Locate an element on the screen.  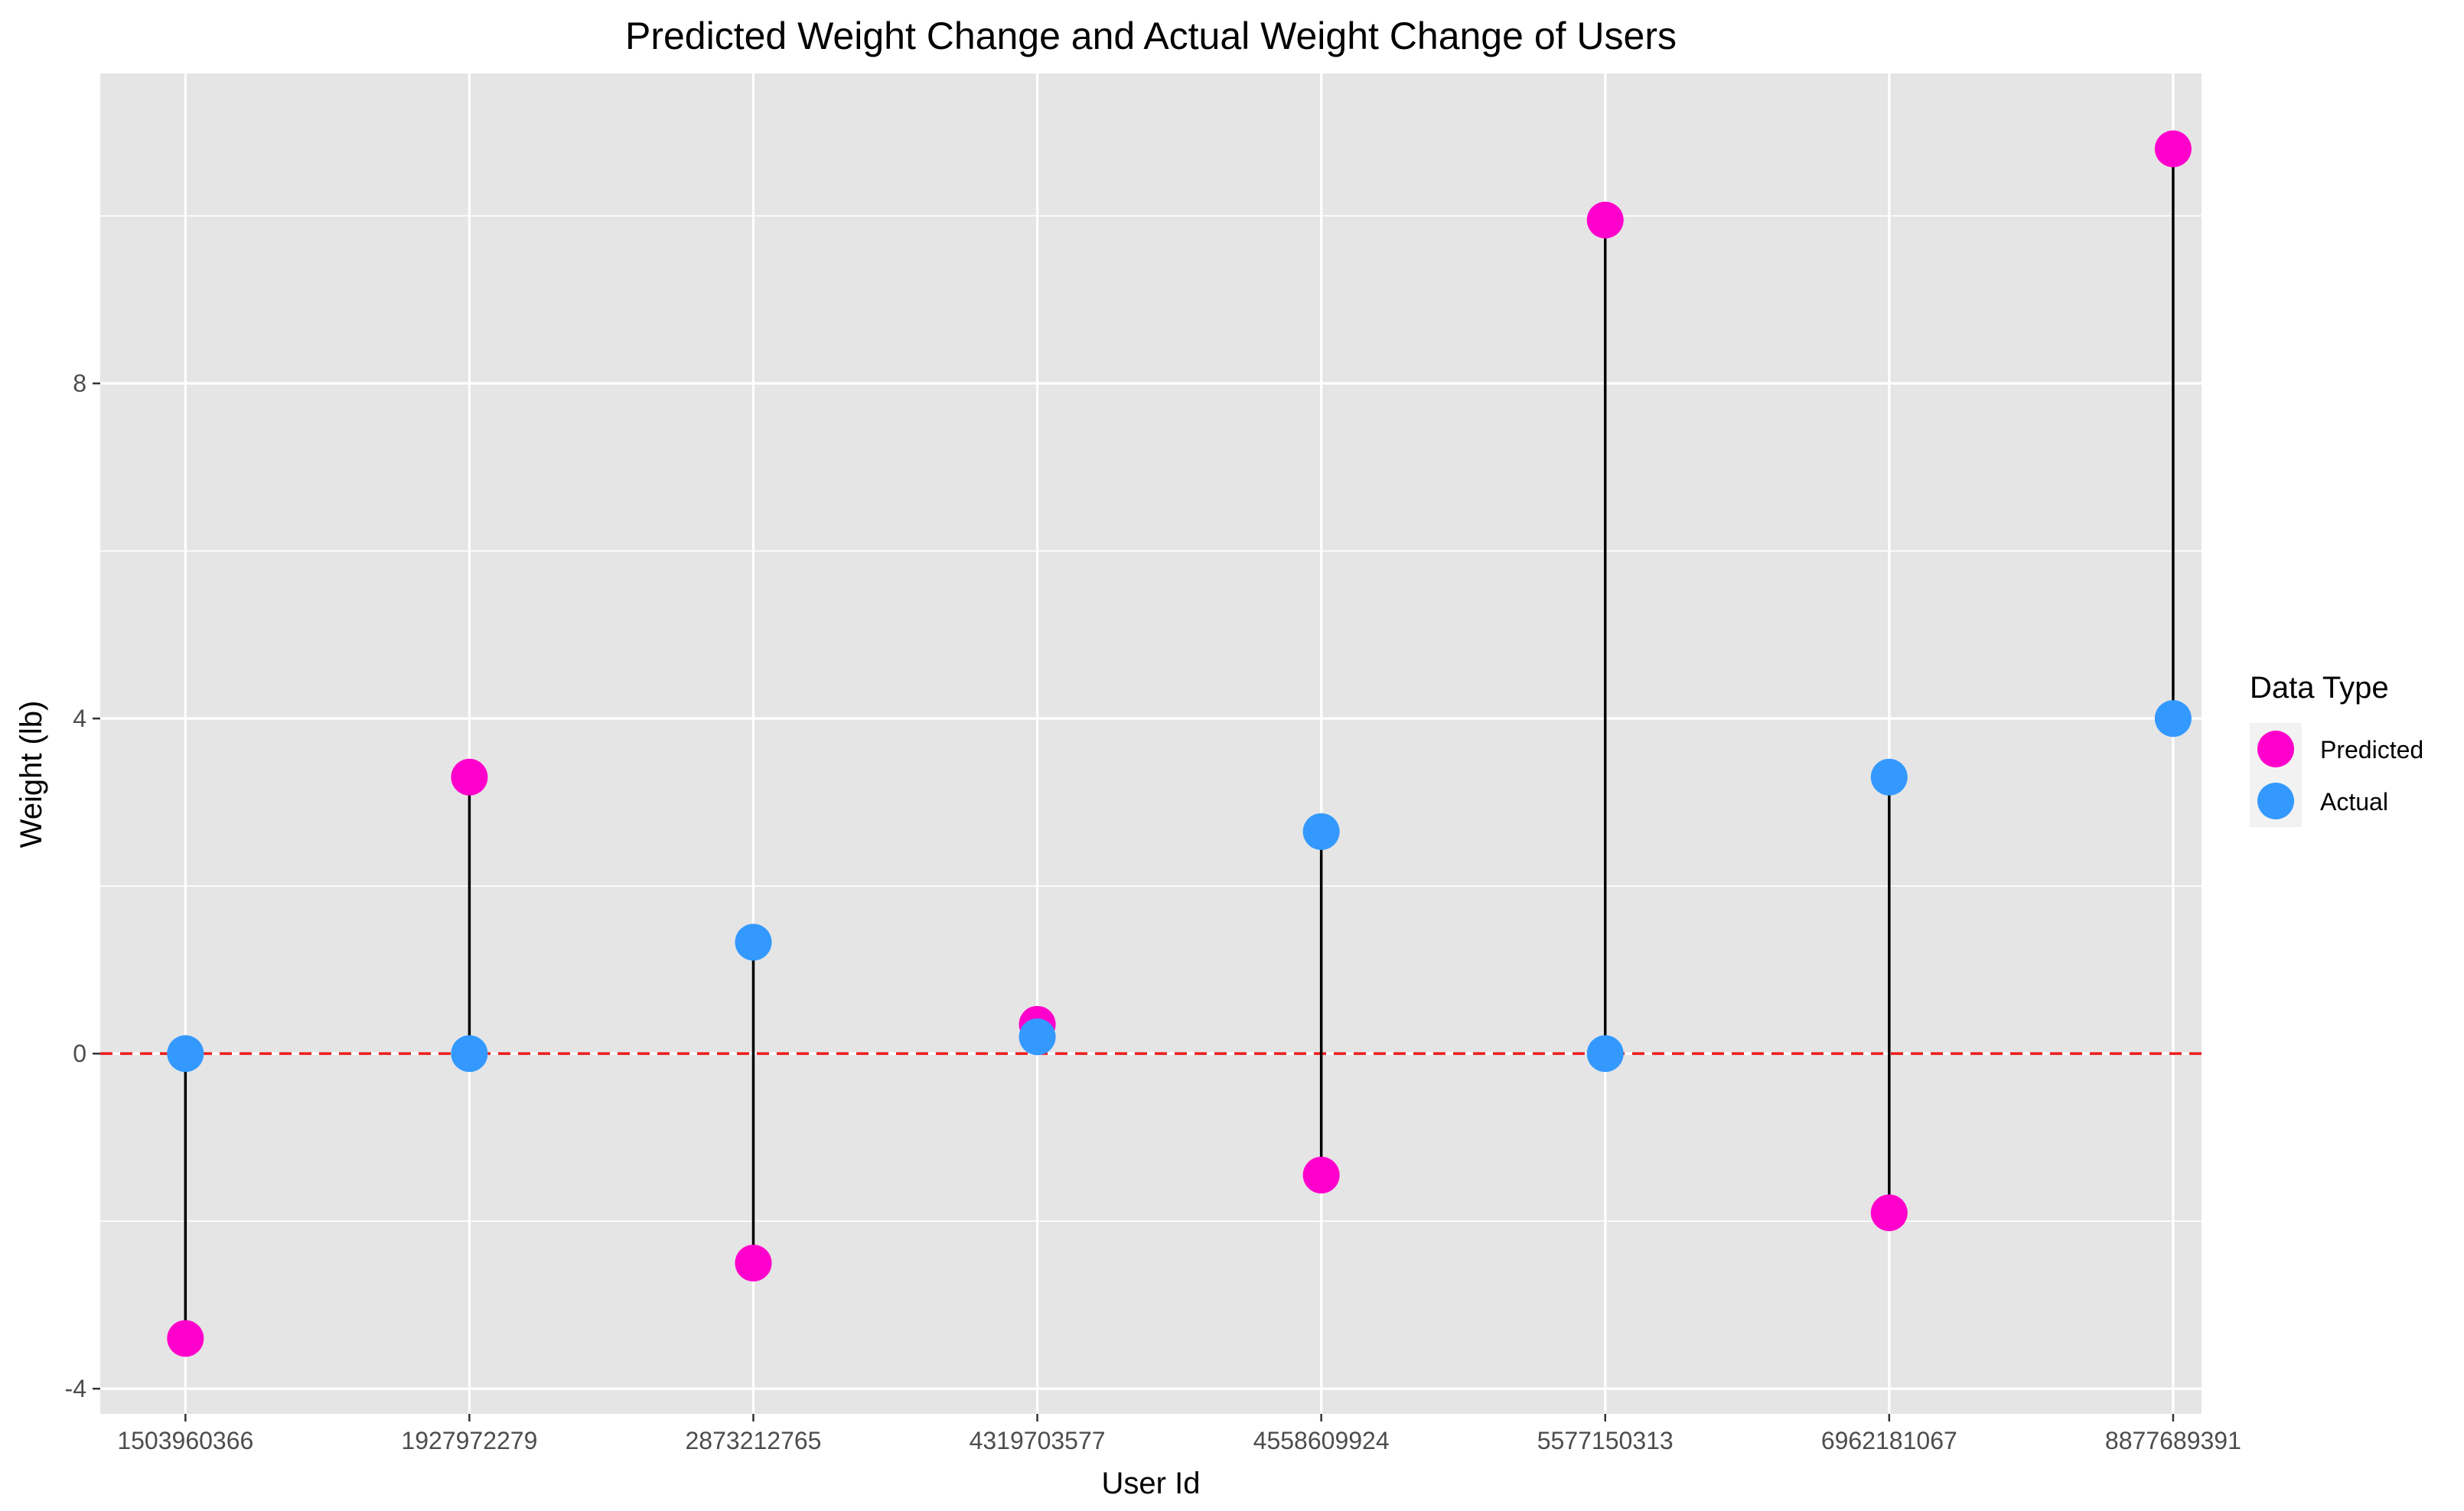
legend: Data Type Predicted Actual is located at coordinates (2336, 749).